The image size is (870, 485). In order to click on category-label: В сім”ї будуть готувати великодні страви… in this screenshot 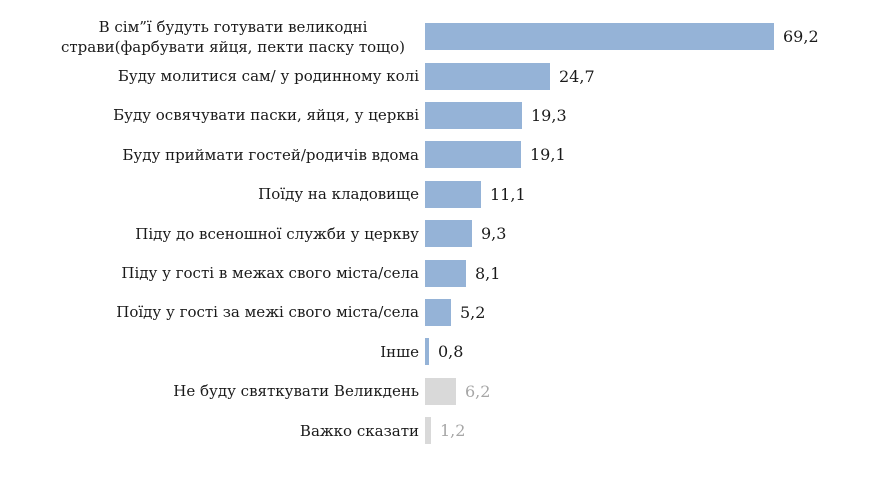, I will do `click(233, 36)`.